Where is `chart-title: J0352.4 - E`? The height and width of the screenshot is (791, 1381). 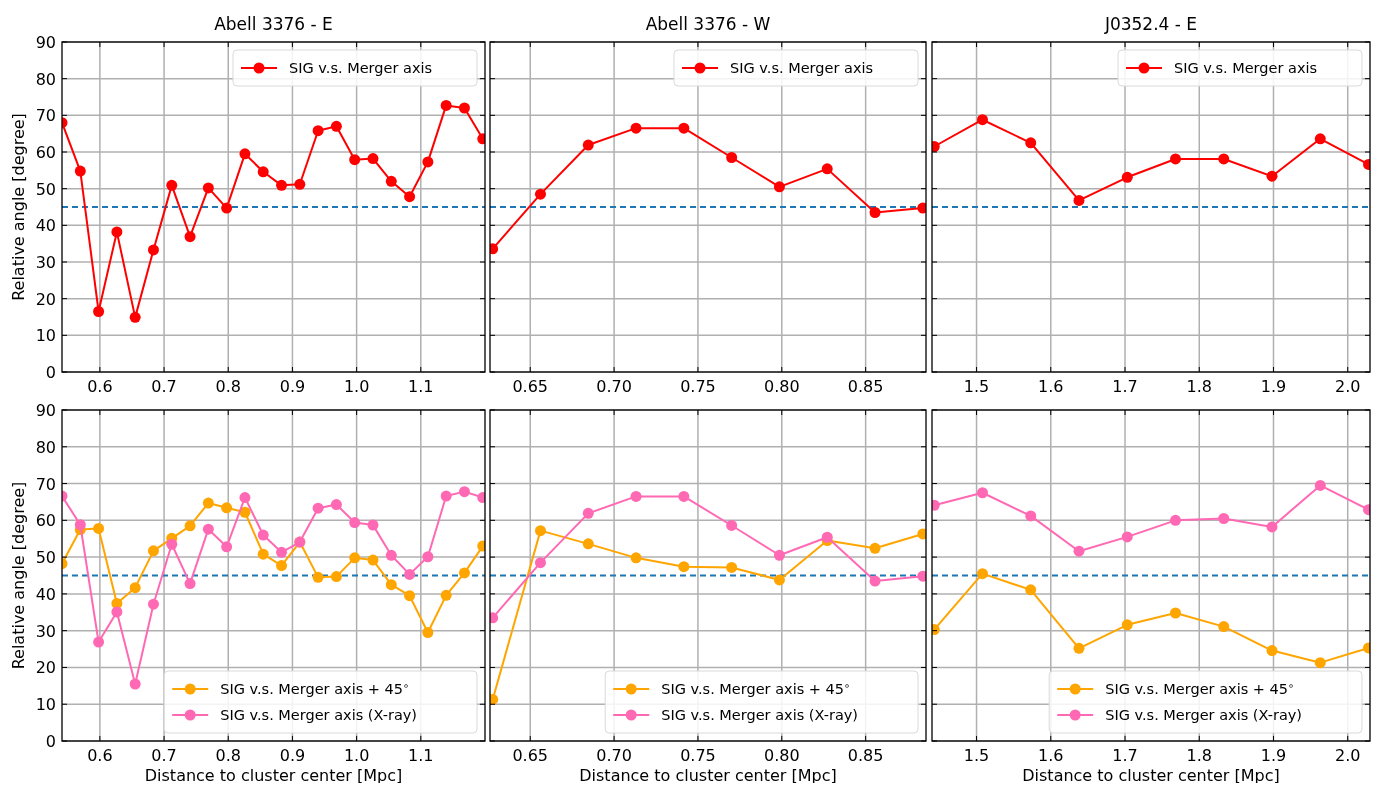
chart-title: J0352.4 - E is located at coordinates (1150, 24).